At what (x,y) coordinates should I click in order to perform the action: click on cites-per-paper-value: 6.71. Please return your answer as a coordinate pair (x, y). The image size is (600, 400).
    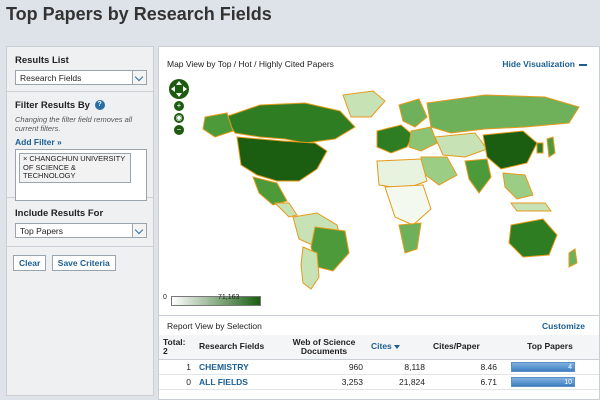
    Looking at the image, I should click on (465, 382).